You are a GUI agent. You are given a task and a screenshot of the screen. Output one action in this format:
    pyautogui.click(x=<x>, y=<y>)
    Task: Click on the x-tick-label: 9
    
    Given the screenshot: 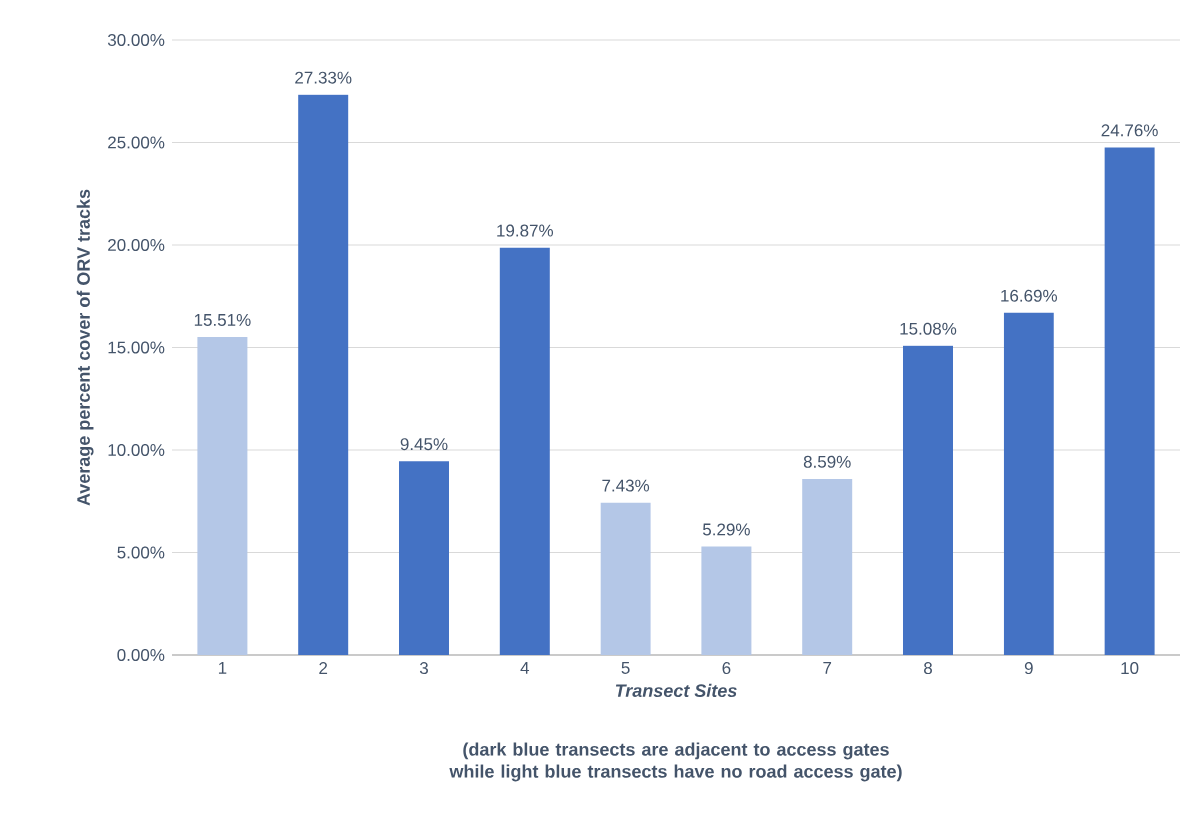 What is the action you would take?
    pyautogui.click(x=1028, y=668)
    